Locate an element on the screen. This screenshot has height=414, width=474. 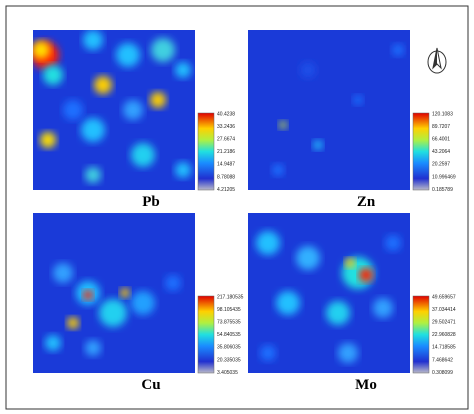
legend-label: 40.4238 is located at coordinates (226, 114).